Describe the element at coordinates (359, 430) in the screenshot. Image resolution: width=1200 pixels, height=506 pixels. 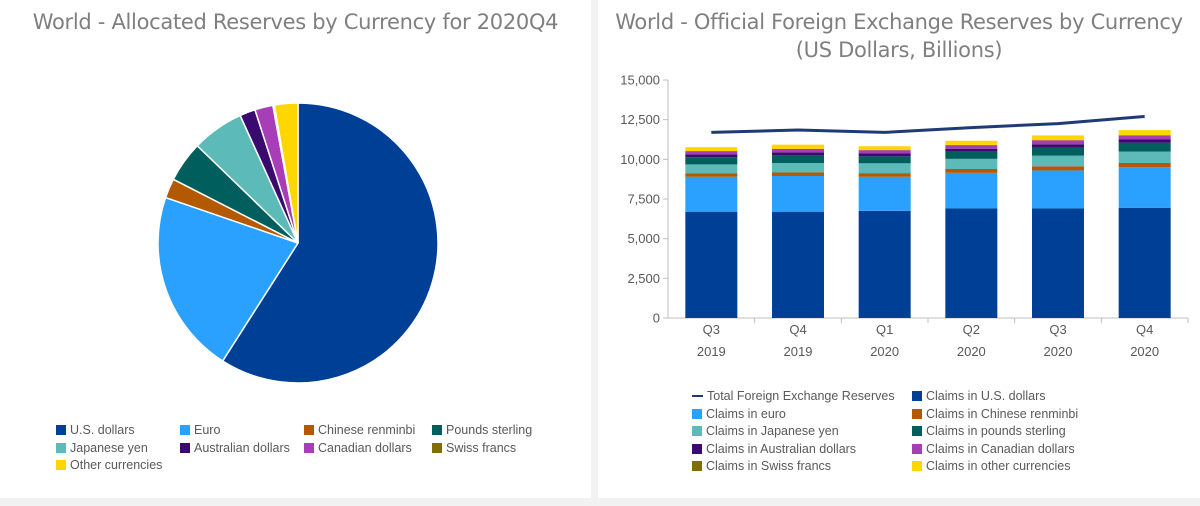
I see `legend-item-chinese-renminbi: Chinese renminbi` at that location.